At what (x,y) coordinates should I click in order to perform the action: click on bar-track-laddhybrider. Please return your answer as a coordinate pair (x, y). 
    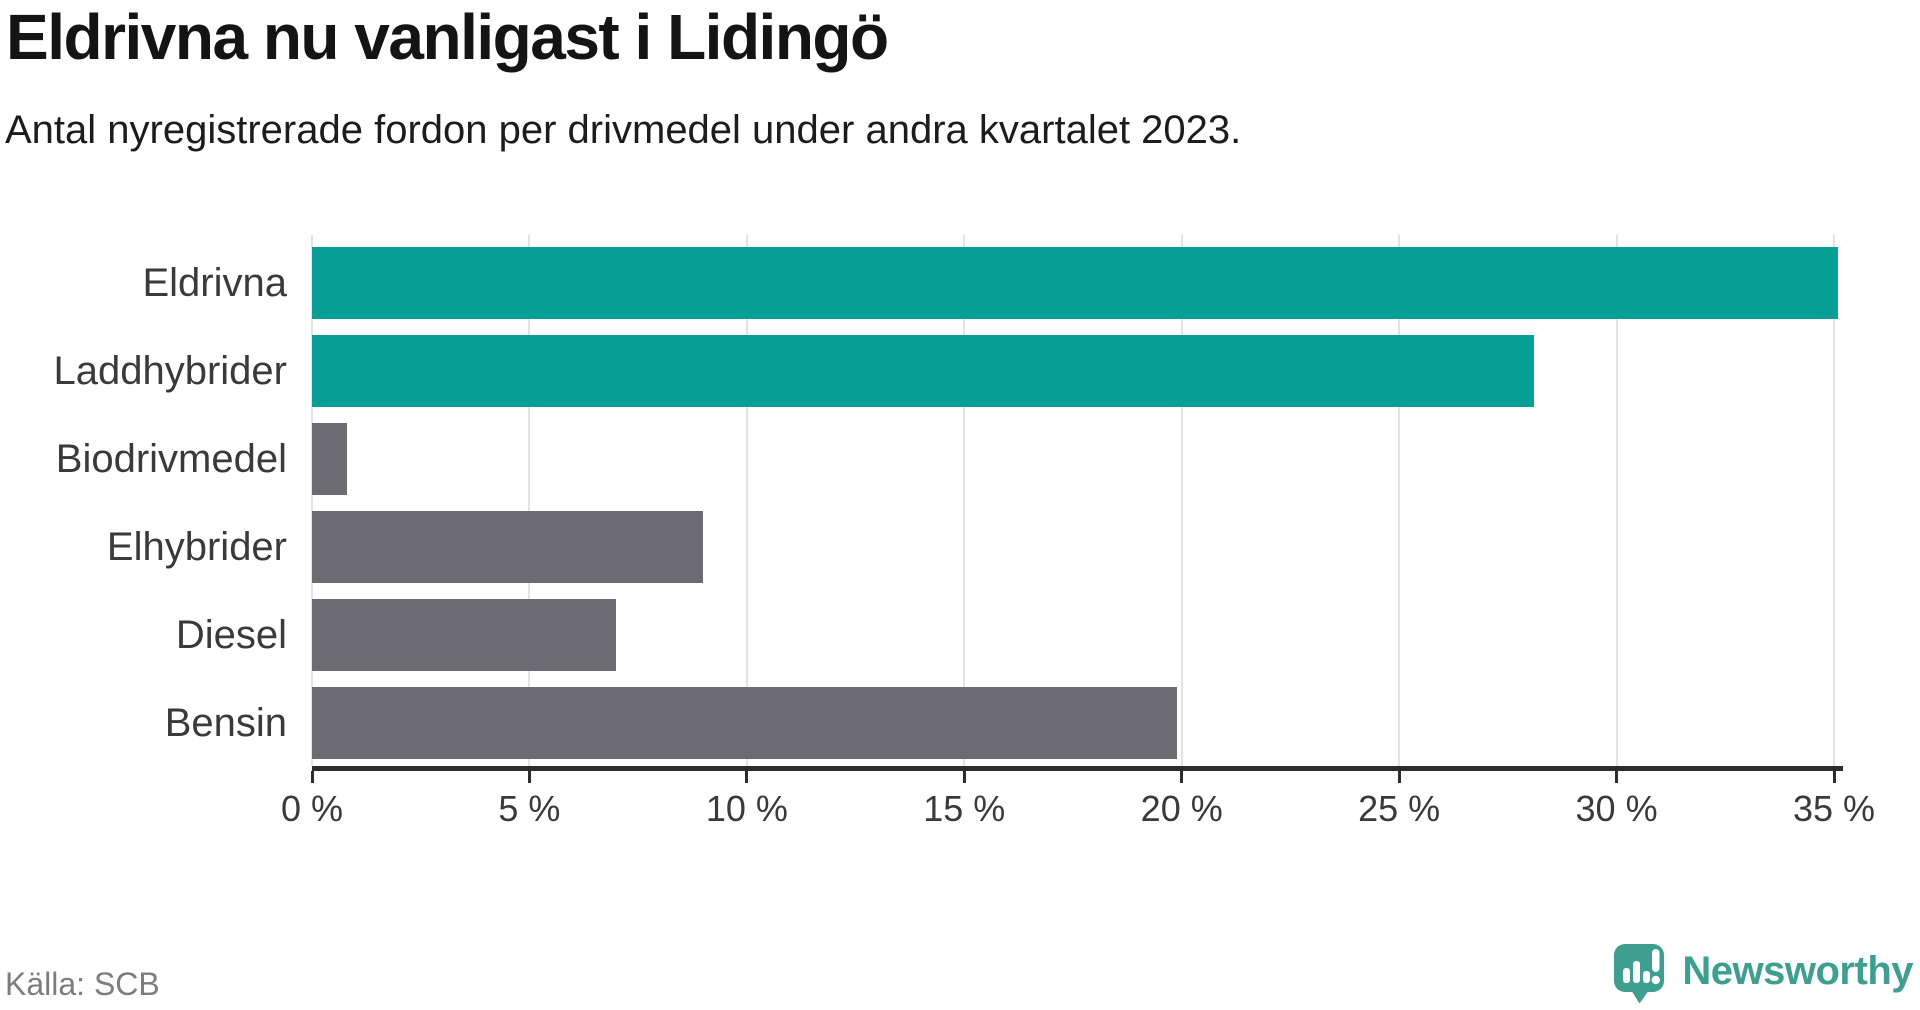
    Looking at the image, I should click on (1073, 371).